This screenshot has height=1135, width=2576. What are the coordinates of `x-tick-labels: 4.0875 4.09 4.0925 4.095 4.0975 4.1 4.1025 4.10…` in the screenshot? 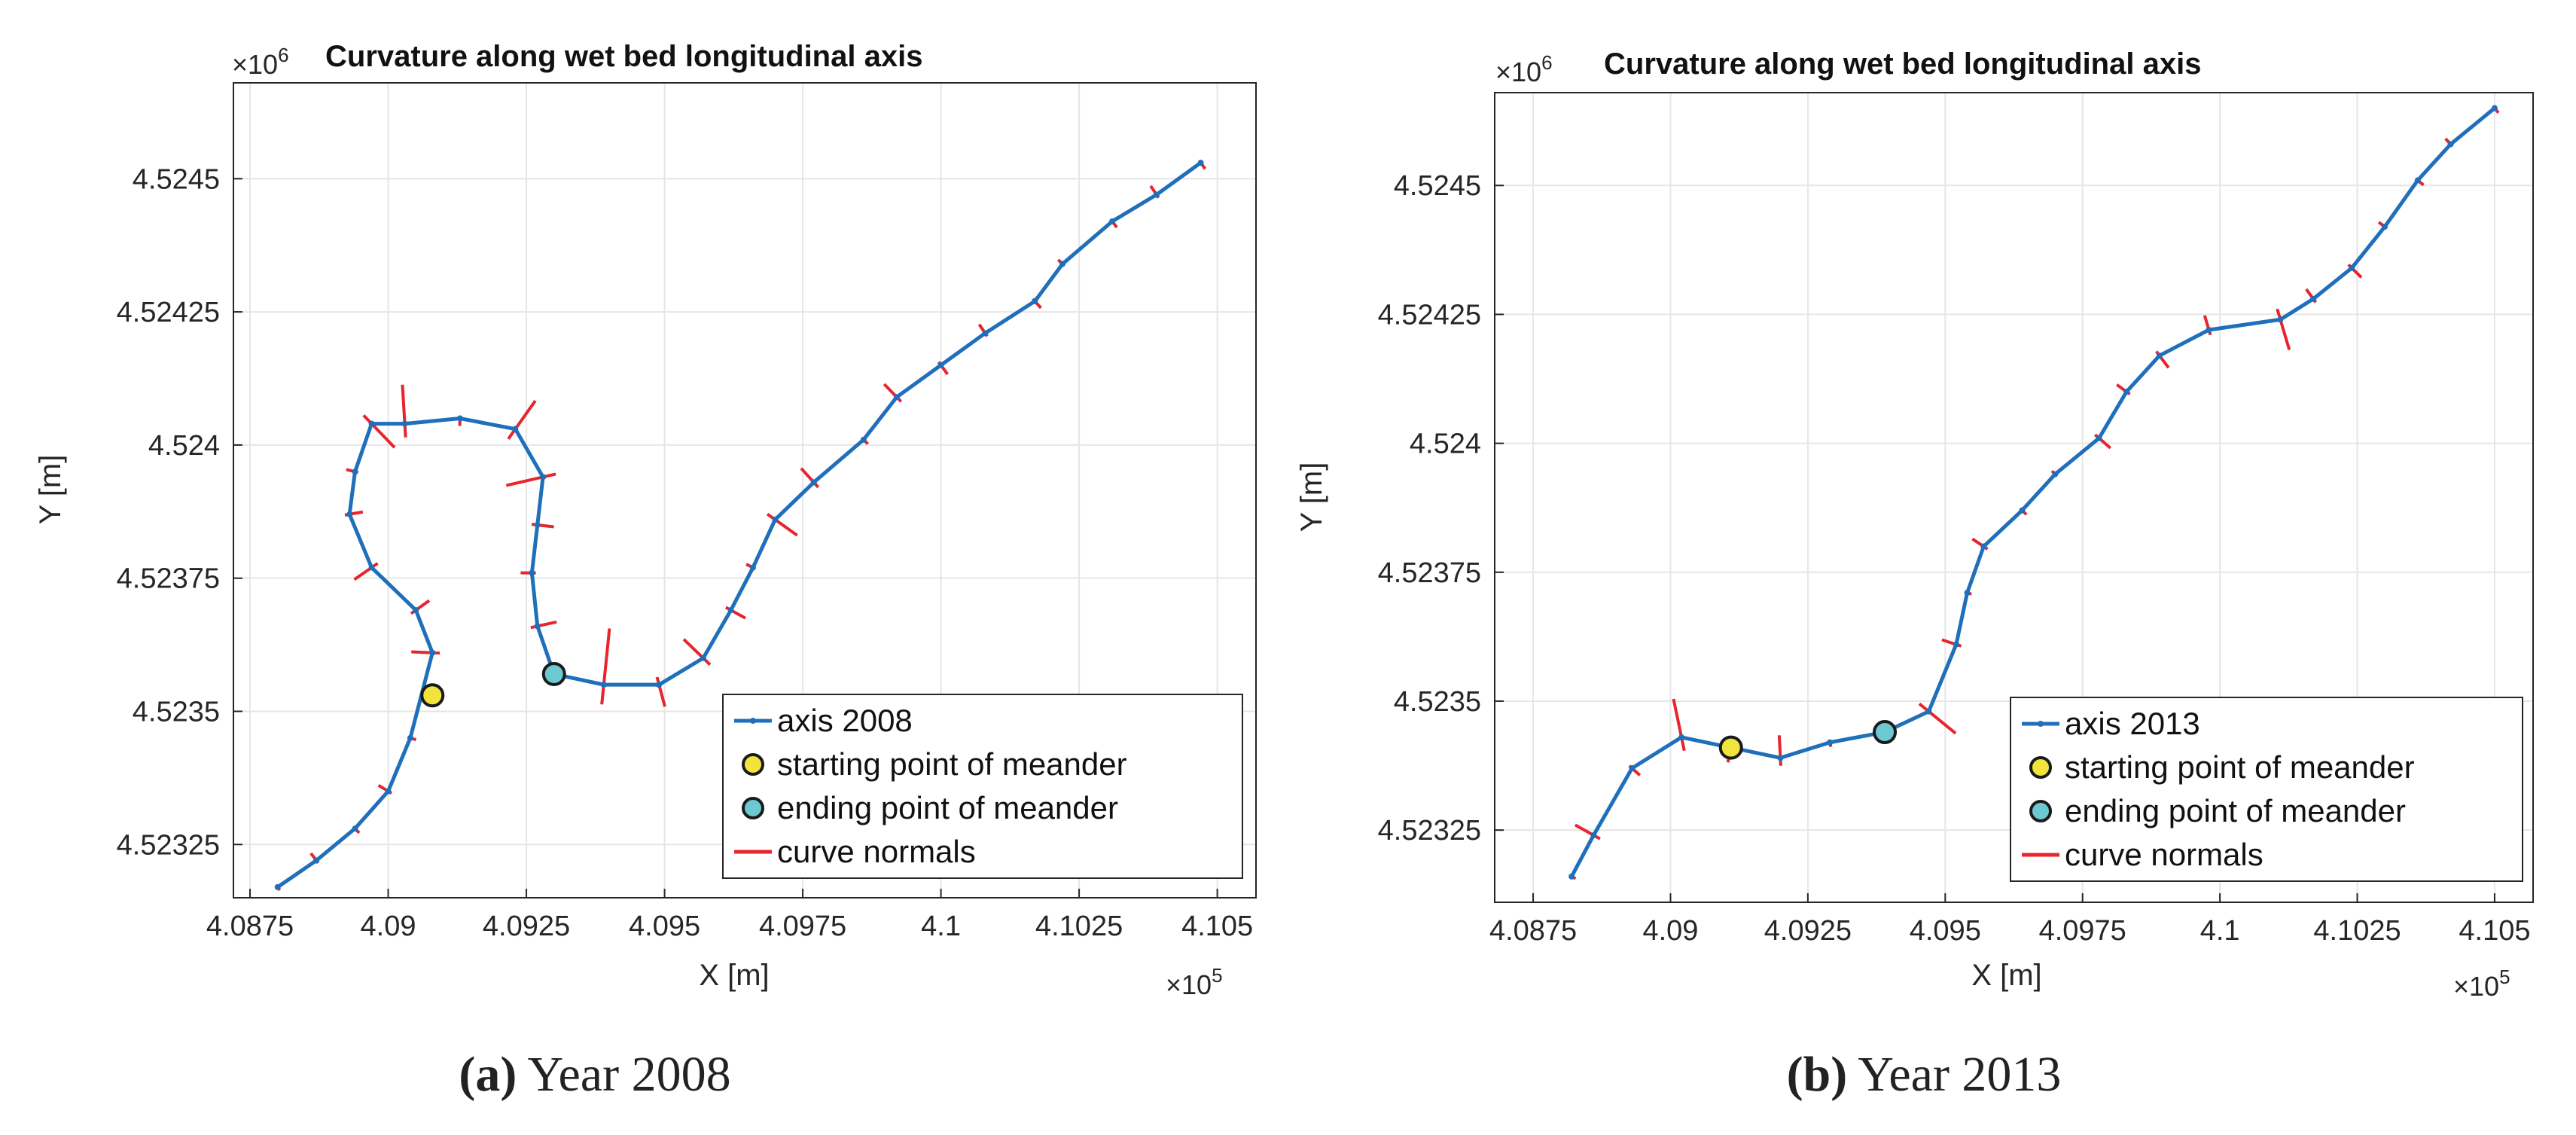 It's located at (2009, 920).